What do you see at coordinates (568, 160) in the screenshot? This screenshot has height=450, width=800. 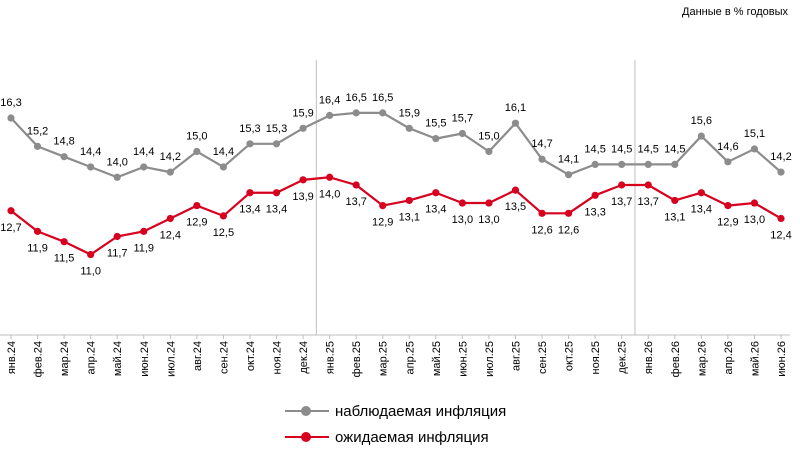 I see `data-label-observed: 14,1` at bounding box center [568, 160].